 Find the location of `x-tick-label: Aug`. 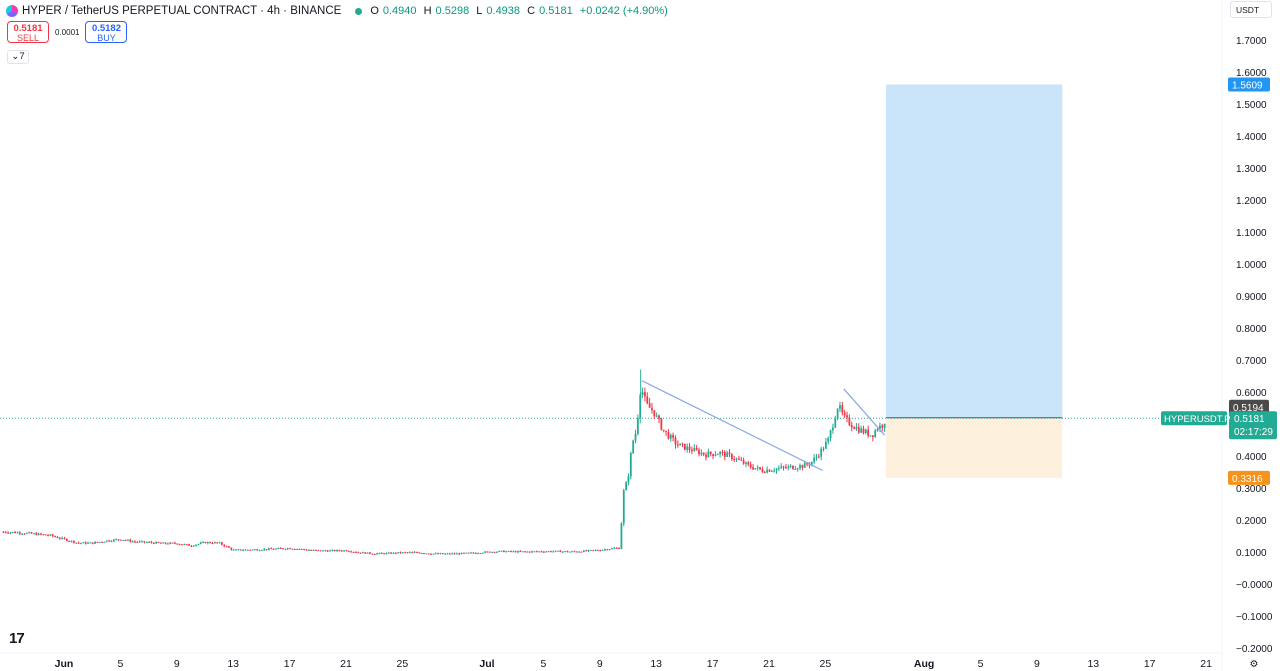

x-tick-label: Aug is located at coordinates (924, 664).